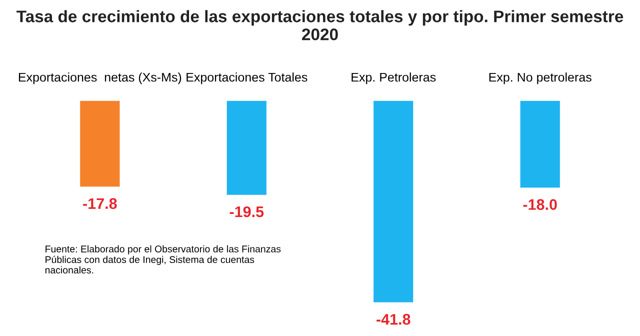  Describe the element at coordinates (247, 212) in the screenshot. I see `data-label: -19.5` at that location.